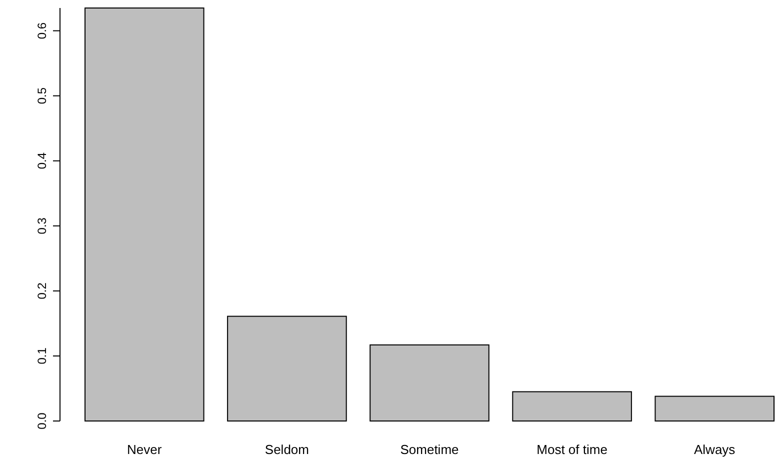  Describe the element at coordinates (429, 449) in the screenshot. I see `x-tick-label: Sometime` at that location.